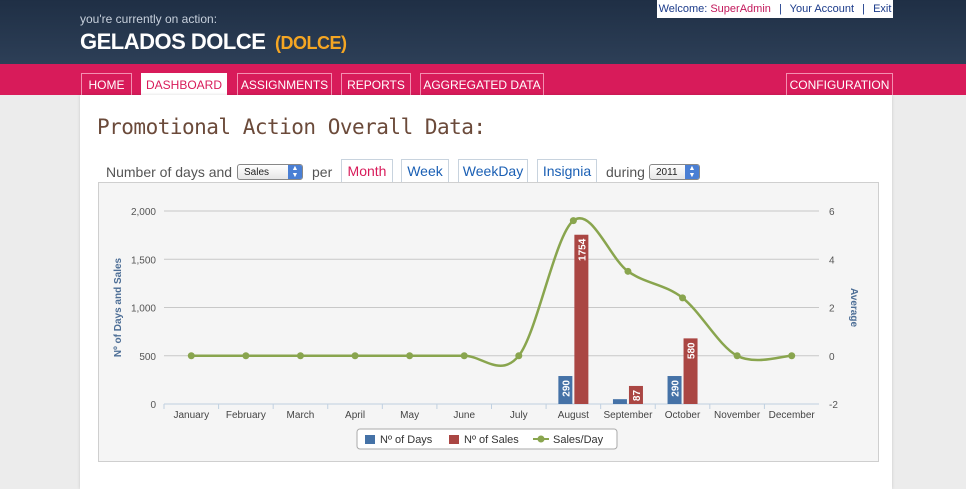 The width and height of the screenshot is (966, 489). I want to click on action-code: (DOLCE), so click(311, 43).